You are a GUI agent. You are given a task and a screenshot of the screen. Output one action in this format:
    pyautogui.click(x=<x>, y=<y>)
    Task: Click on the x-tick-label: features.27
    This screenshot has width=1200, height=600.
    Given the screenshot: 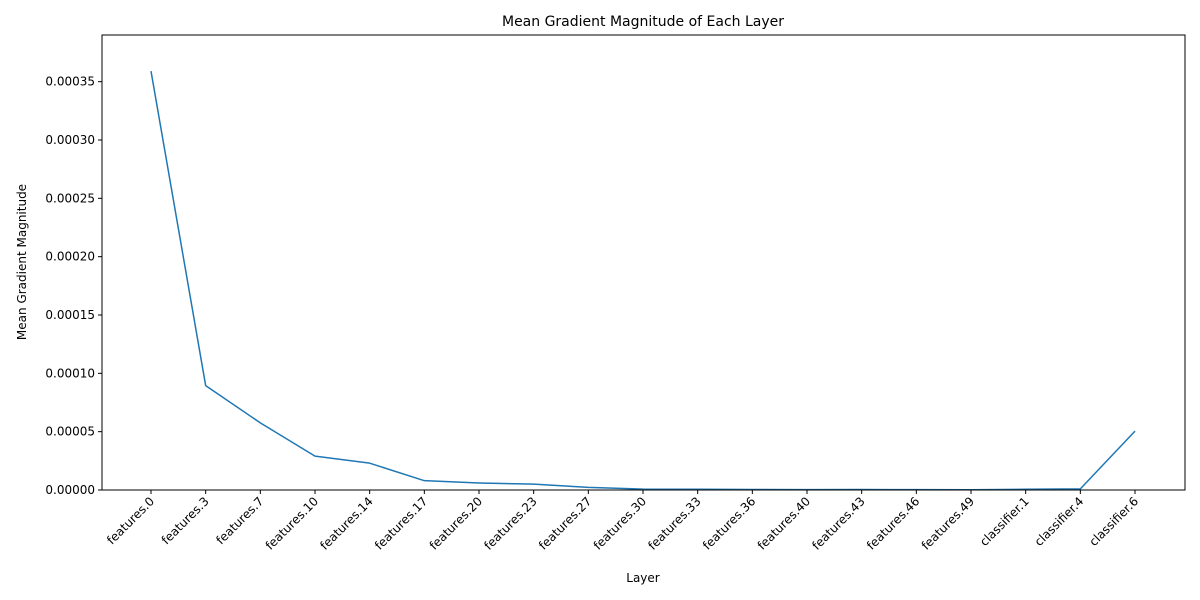 What is the action you would take?
    pyautogui.click(x=565, y=523)
    